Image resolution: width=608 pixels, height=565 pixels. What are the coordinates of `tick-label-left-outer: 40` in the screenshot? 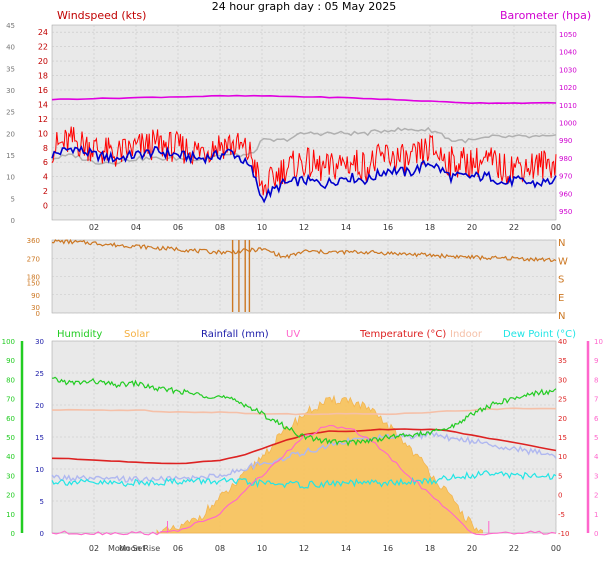 It's located at (10, 48).